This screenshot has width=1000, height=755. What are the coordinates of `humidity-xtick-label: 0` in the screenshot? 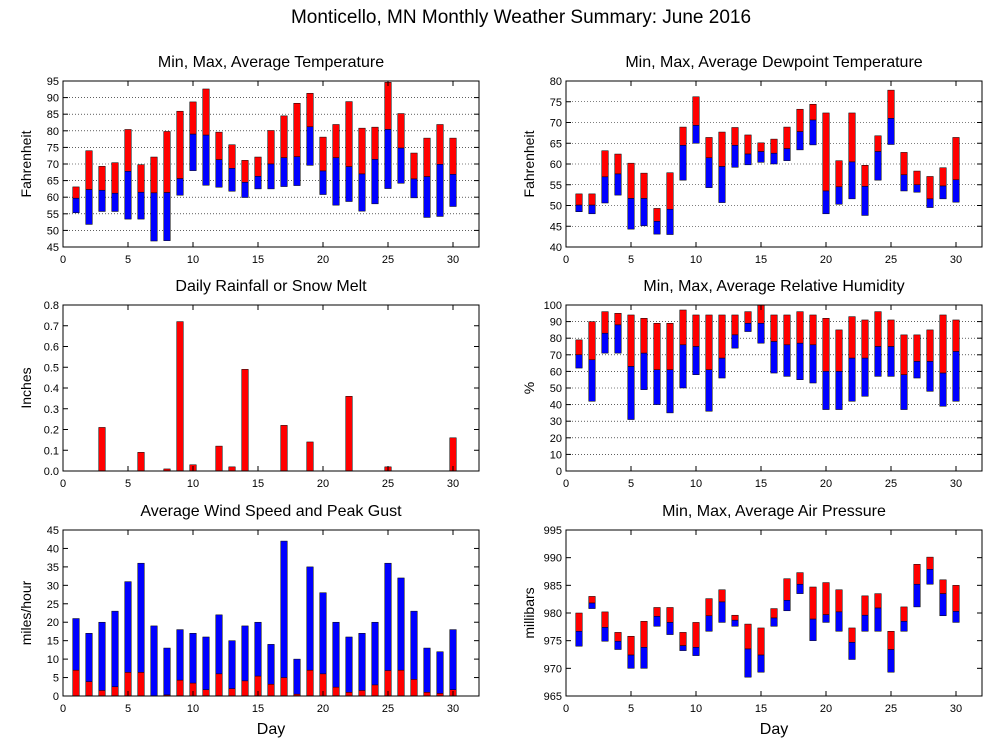 It's located at (566, 484).